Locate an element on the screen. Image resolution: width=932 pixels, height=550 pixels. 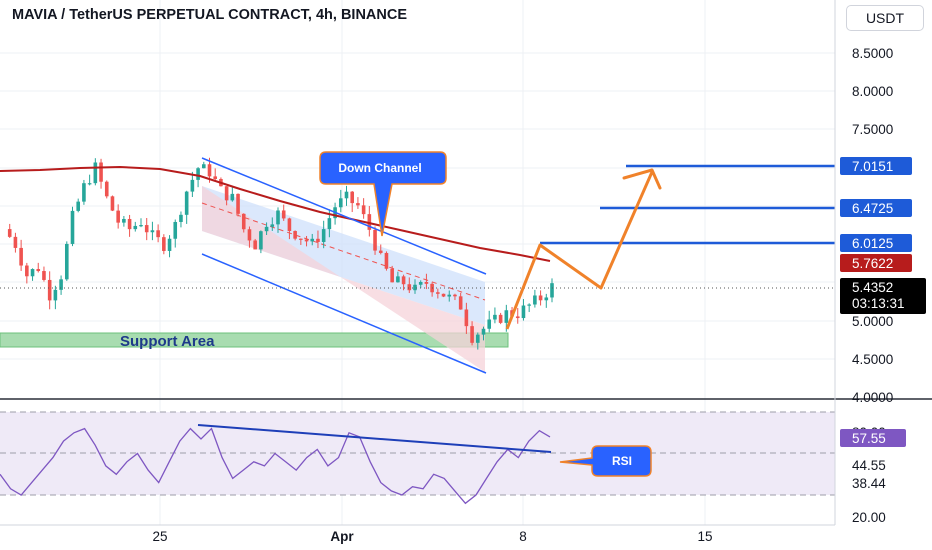
channel-lower-line is located at coordinates (344, 313).